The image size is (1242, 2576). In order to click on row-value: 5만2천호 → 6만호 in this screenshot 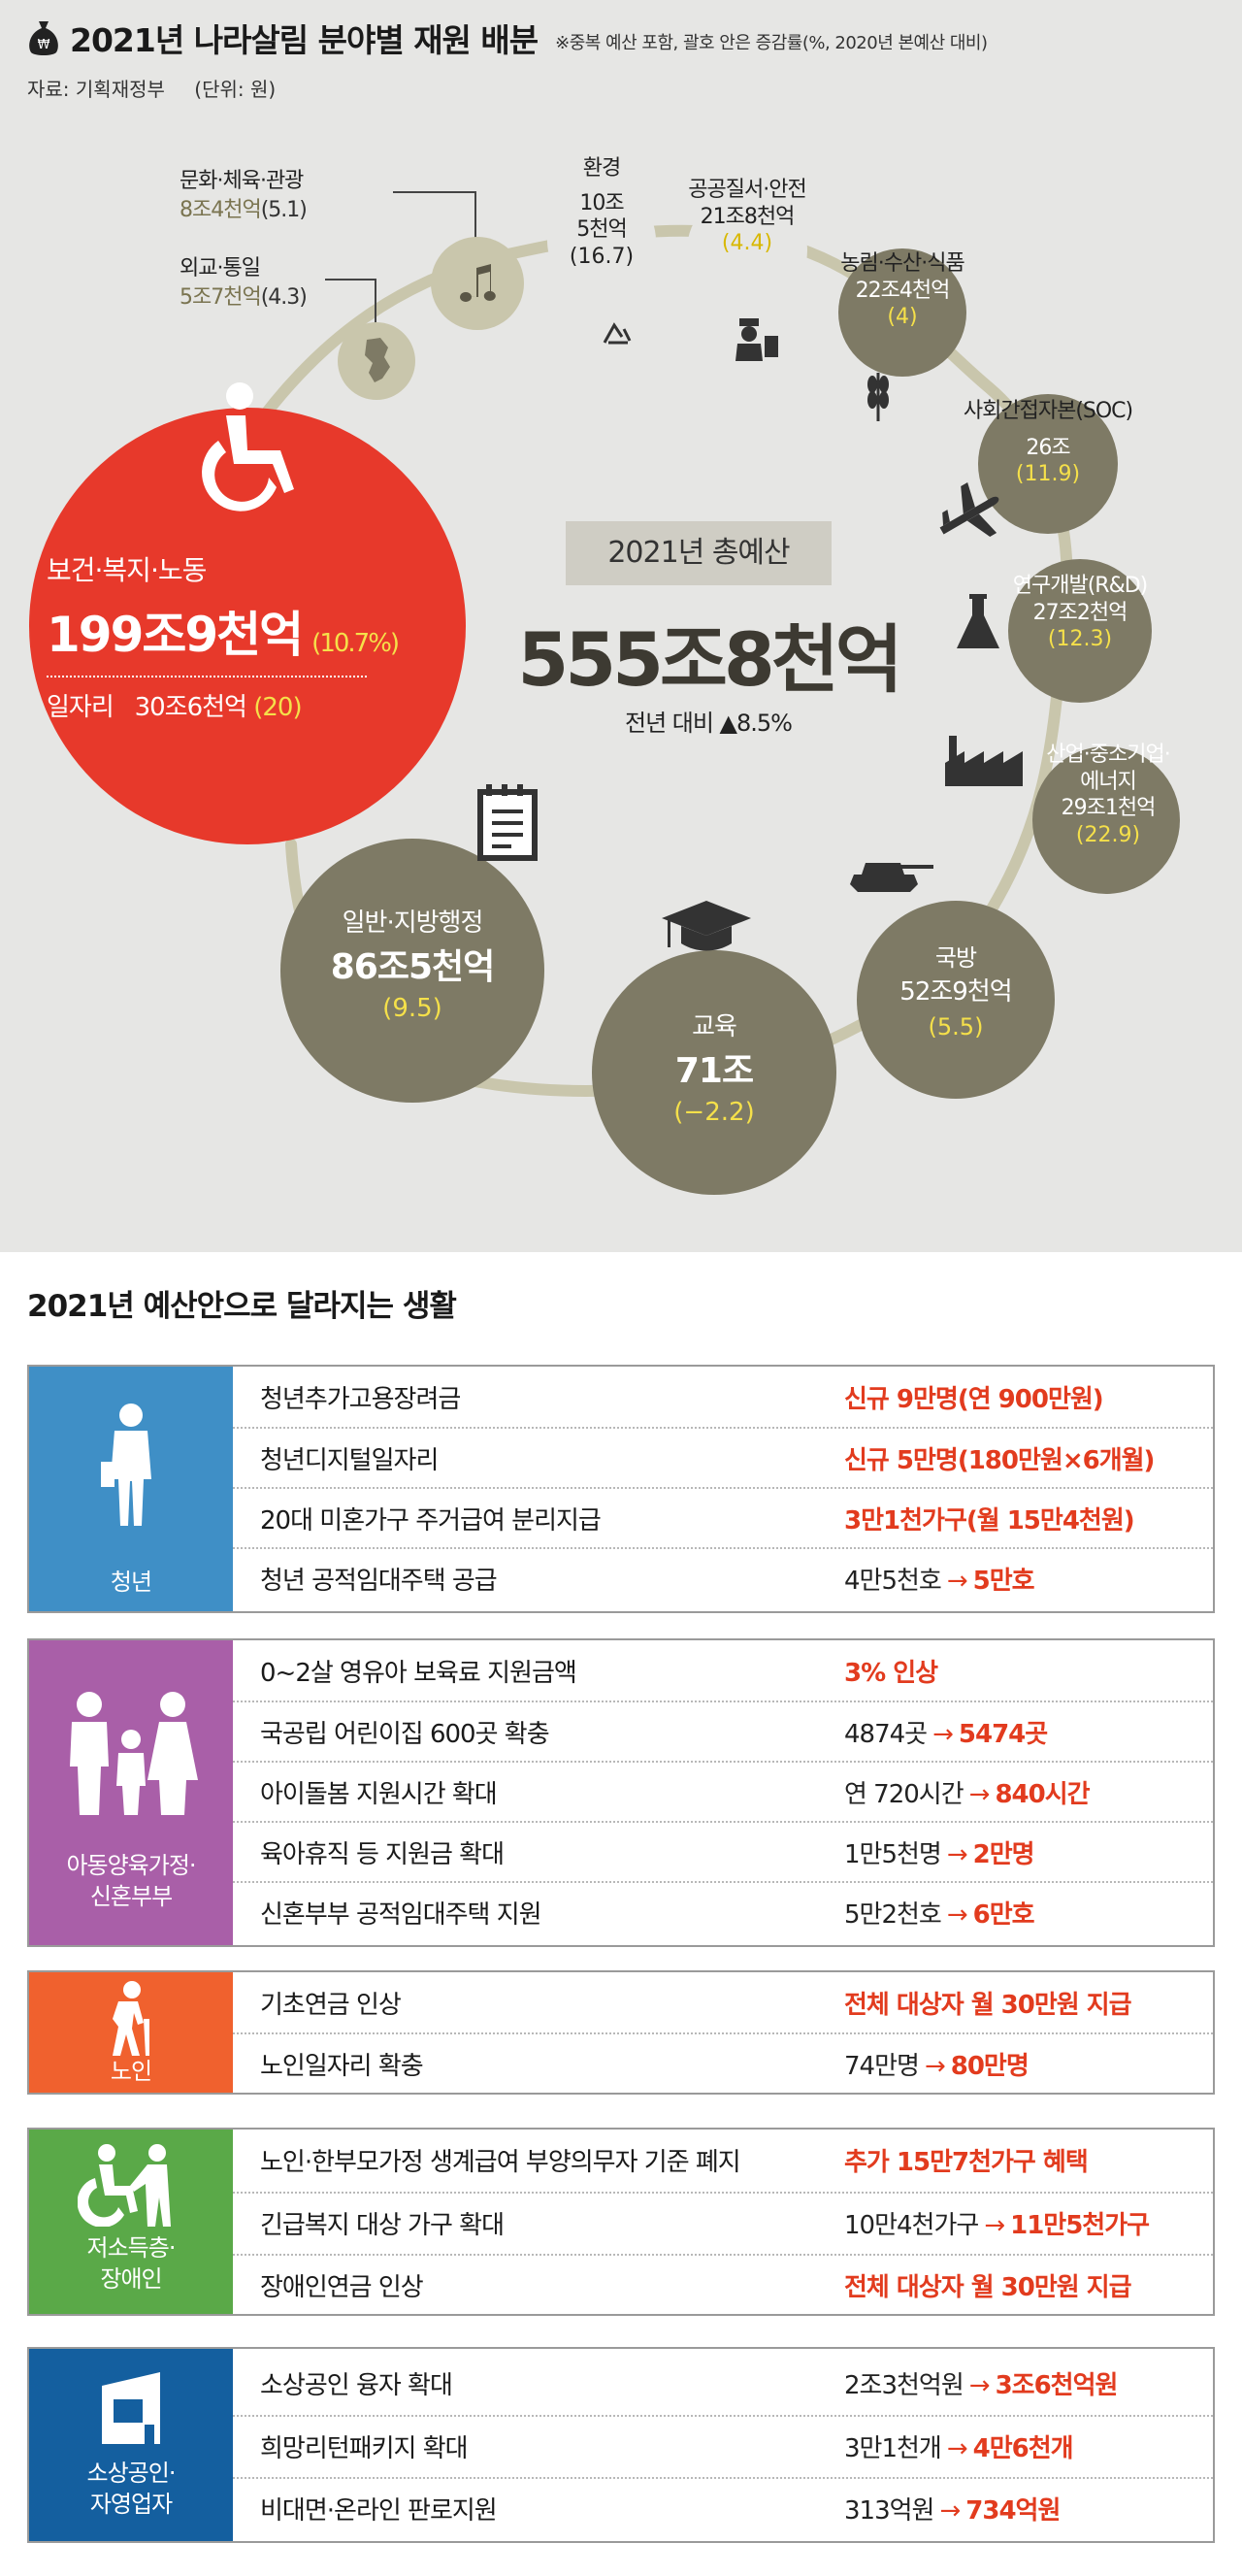, I will do `click(939, 1913)`.